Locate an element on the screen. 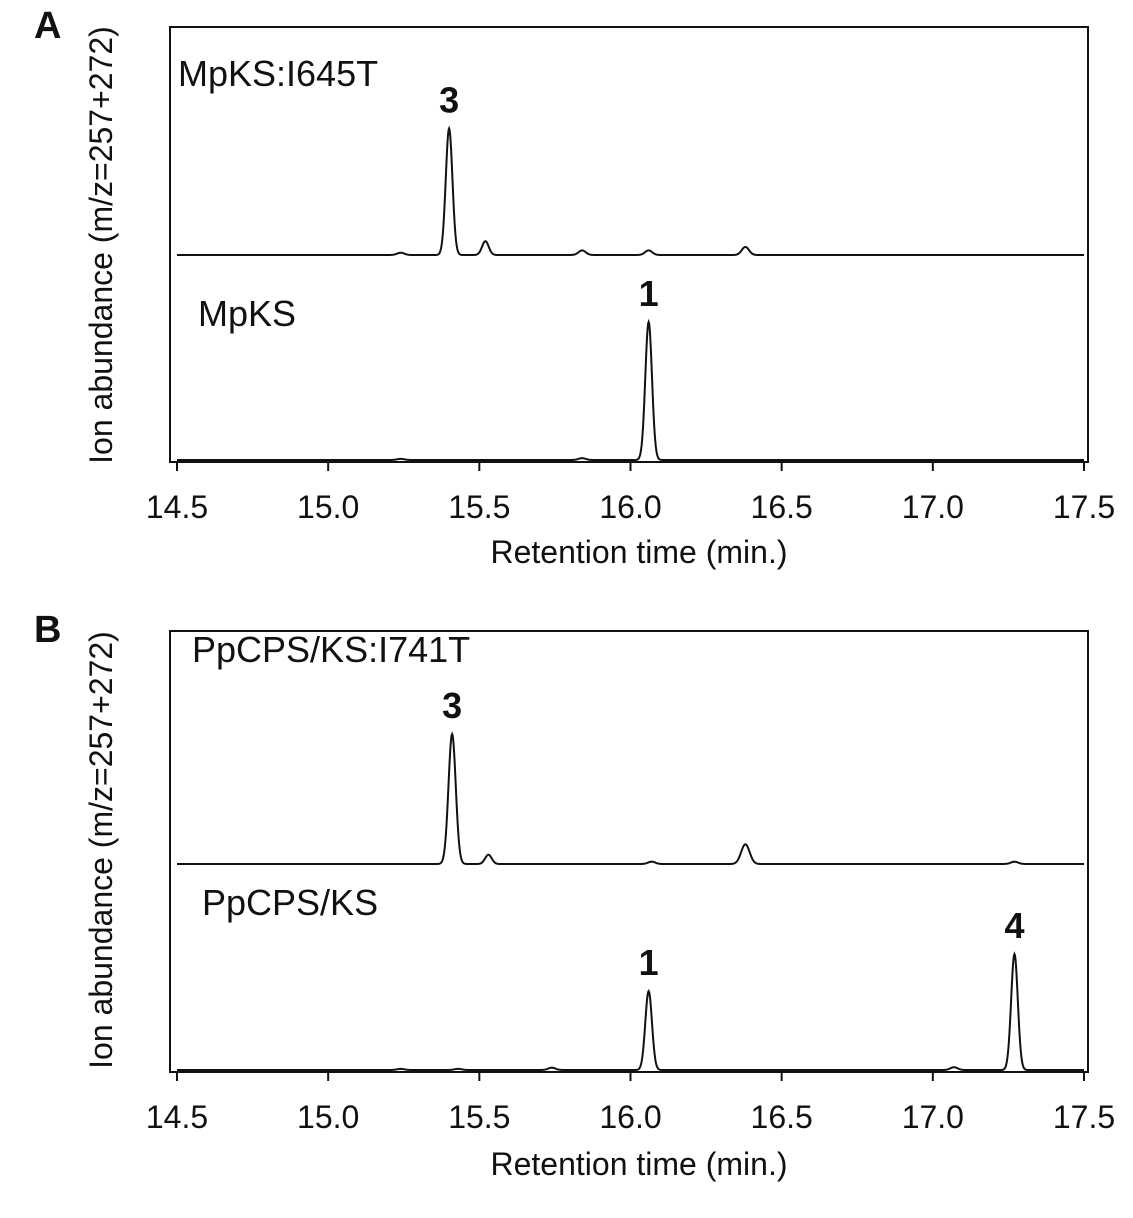  y-axis-label-a: Ion abundance (m/z=257+272) is located at coordinates (101, 245).